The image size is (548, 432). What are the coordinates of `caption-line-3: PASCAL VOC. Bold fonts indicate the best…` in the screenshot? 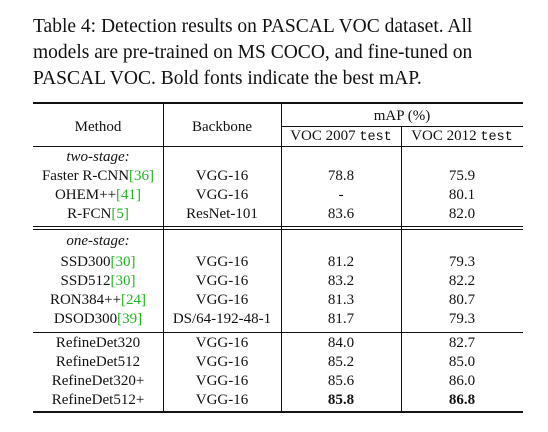 It's located at (227, 78).